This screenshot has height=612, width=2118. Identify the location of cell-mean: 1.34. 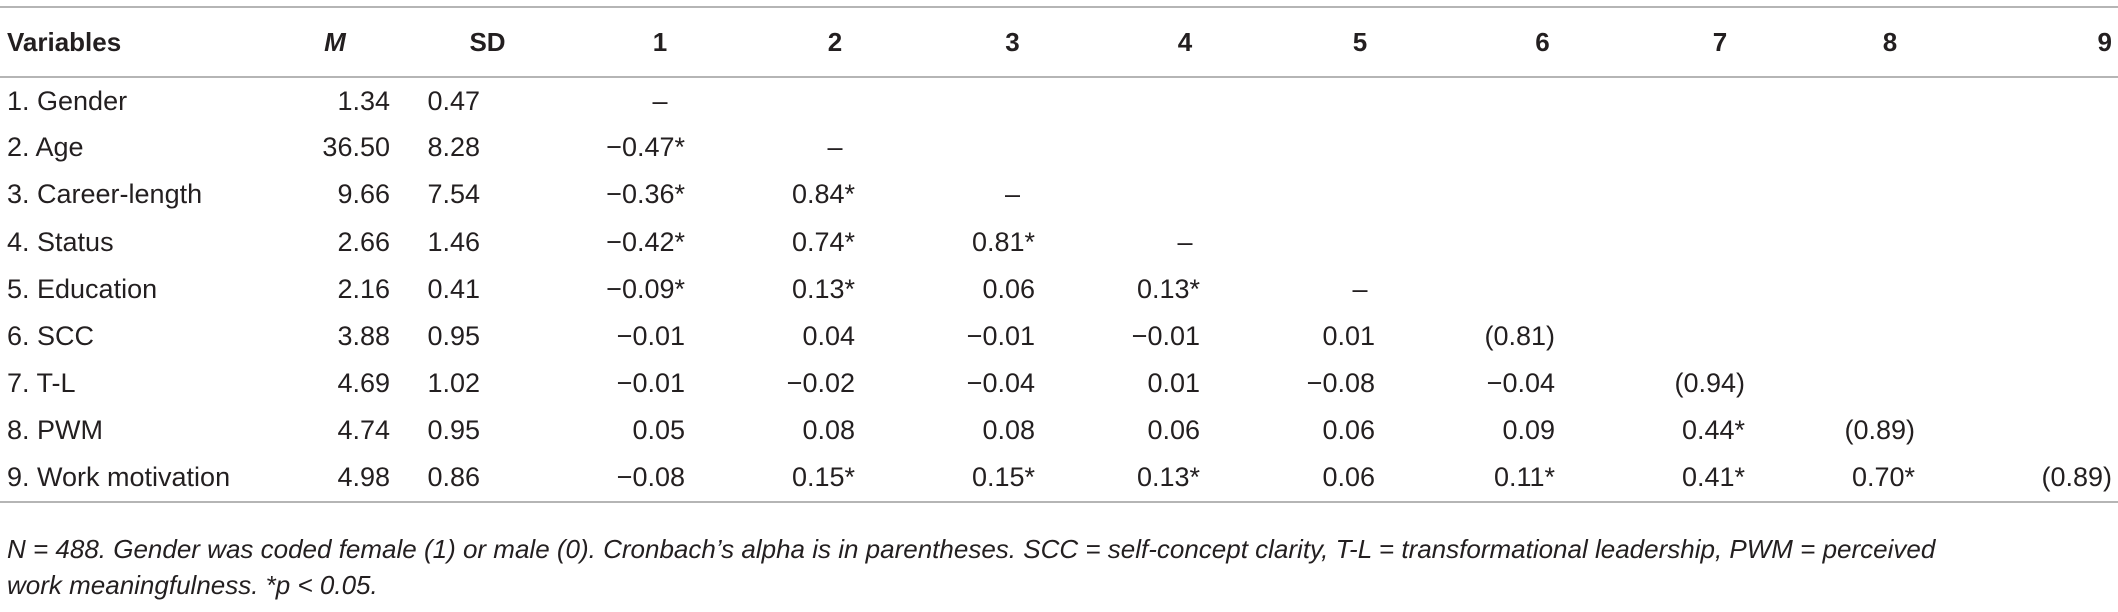
(363, 100).